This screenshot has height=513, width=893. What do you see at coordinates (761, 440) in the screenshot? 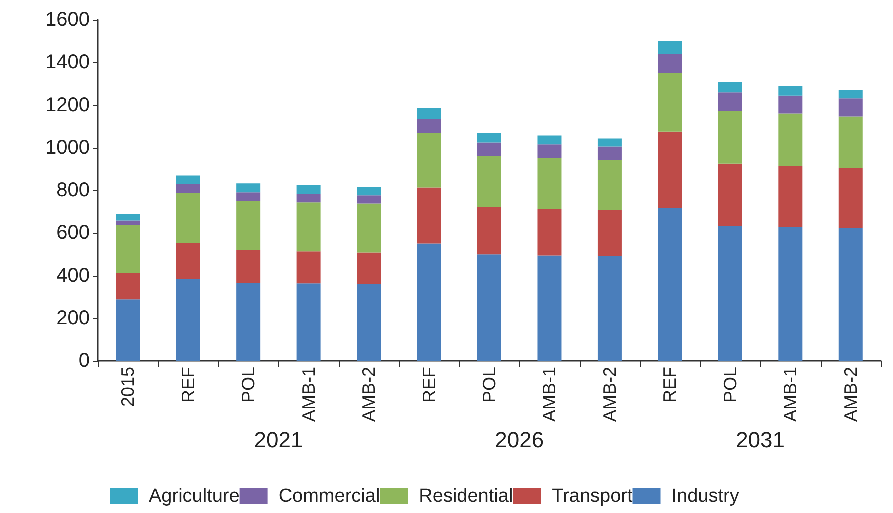
I see `text: 2031` at bounding box center [761, 440].